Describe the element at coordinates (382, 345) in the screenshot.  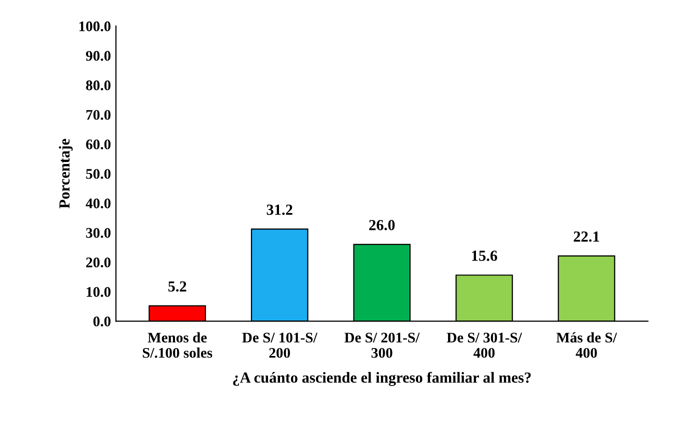
I see `x-tick-label: De S/ 201-S/ 300` at that location.